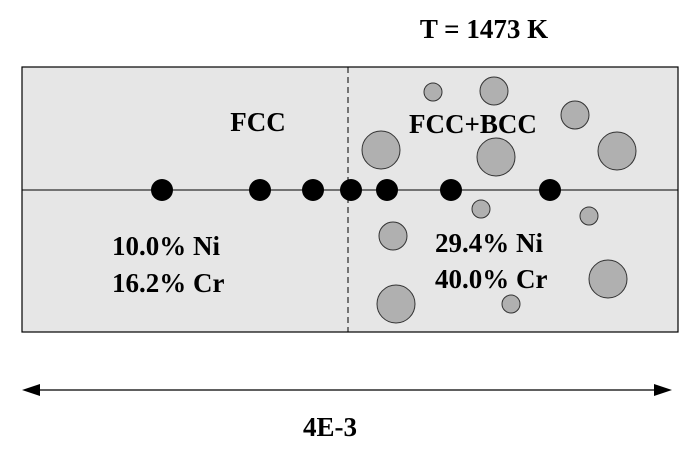 This screenshot has height=456, width=693. What do you see at coordinates (168, 283) in the screenshot?
I see `composition: 16.2% Cr` at bounding box center [168, 283].